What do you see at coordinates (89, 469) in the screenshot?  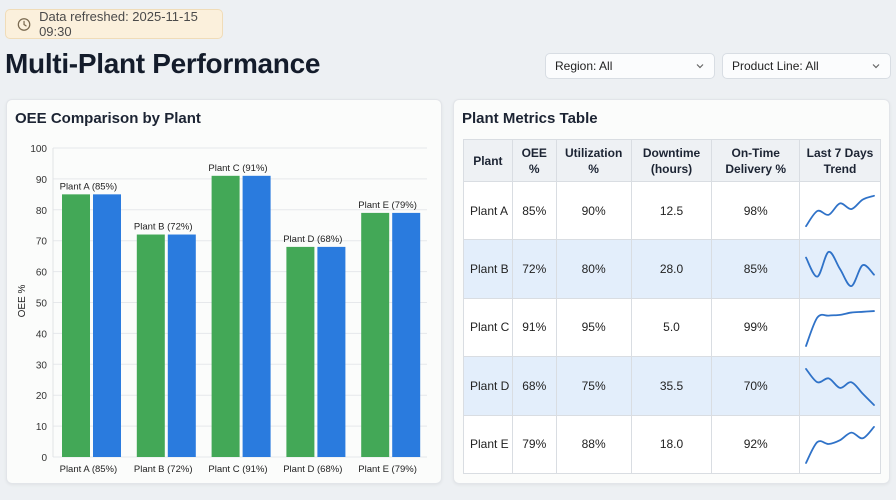 I see `x-tick-label: Plant A (85%)` at bounding box center [89, 469].